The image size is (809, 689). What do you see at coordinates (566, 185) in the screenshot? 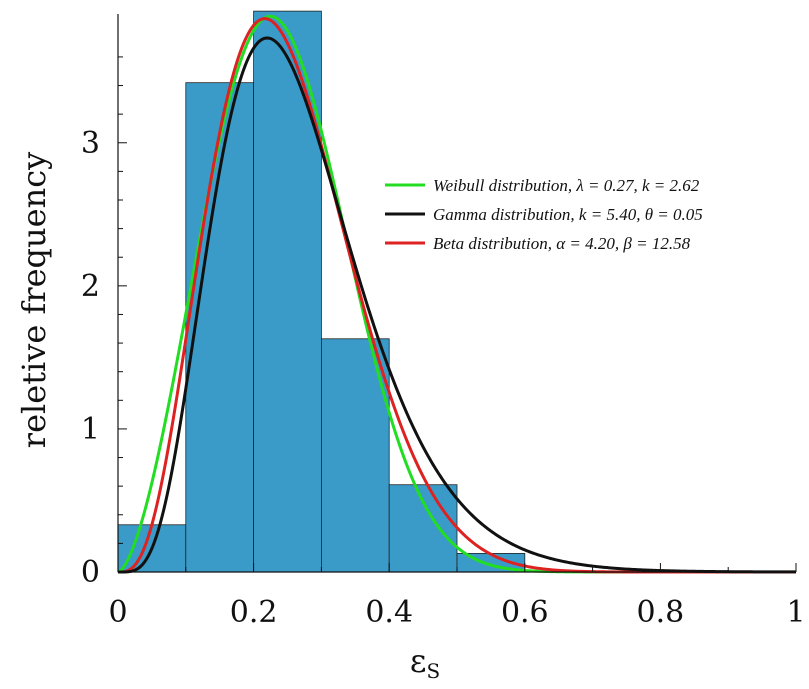
I see `legend-label-weibull: Weibull distribution, λ = 0.27, k = 2.62` at bounding box center [566, 185].